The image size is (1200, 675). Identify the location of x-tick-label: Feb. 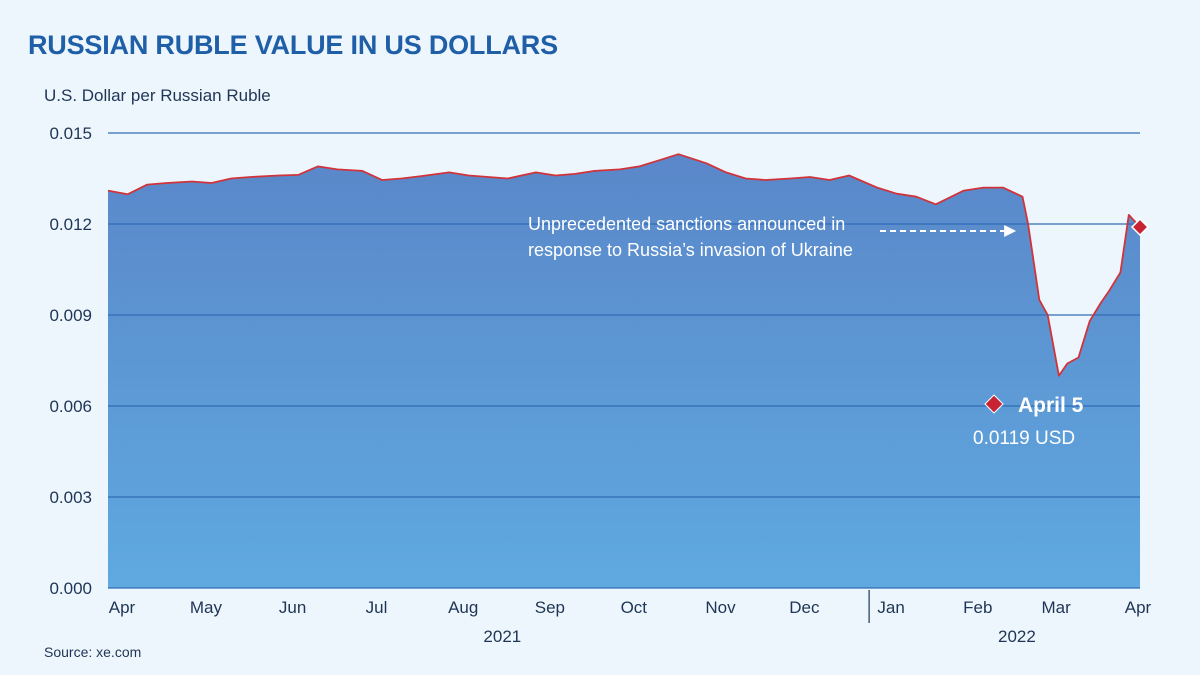
(977, 607).